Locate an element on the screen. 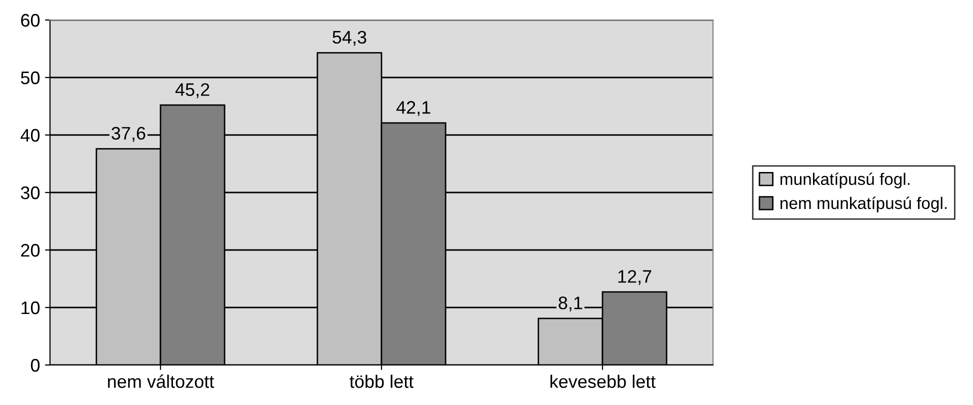  x-tick-label: kevesebb lett is located at coordinates (603, 381).